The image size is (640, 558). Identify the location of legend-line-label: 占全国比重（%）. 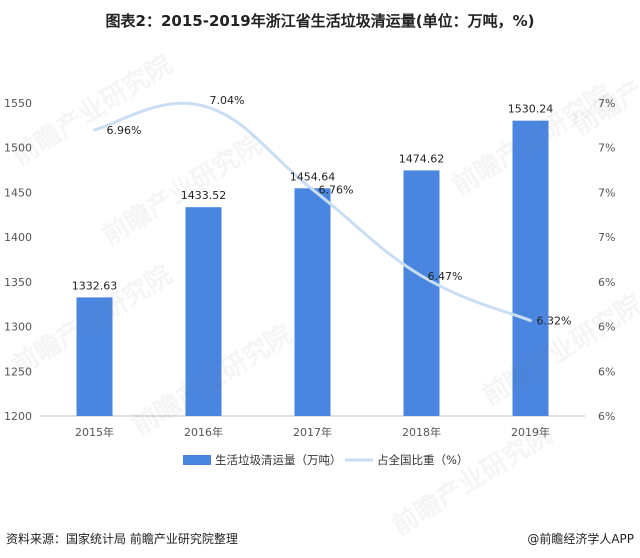
(422, 460).